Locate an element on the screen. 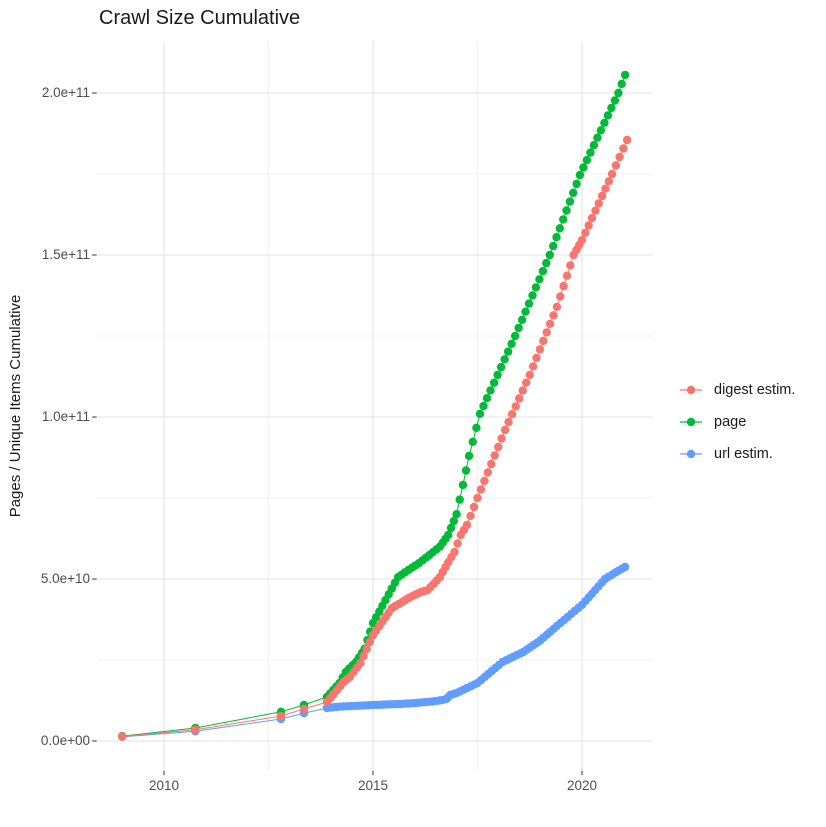 This screenshot has width=826, height=827. y-tick-label-1: 5.0e+10 is located at coordinates (65, 578).